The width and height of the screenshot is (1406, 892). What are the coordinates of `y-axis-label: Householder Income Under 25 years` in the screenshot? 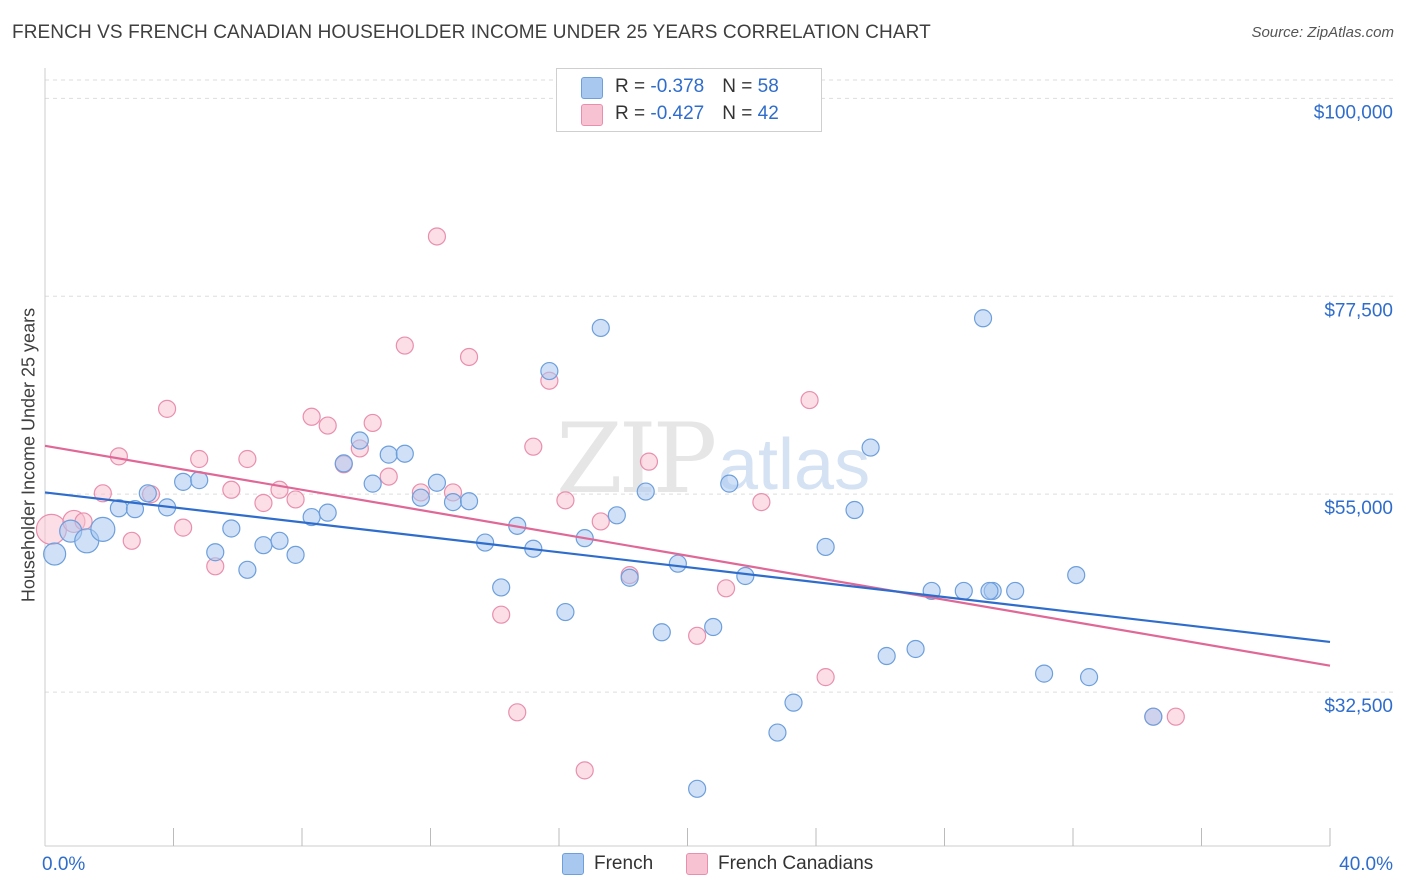 It's located at (28, 455).